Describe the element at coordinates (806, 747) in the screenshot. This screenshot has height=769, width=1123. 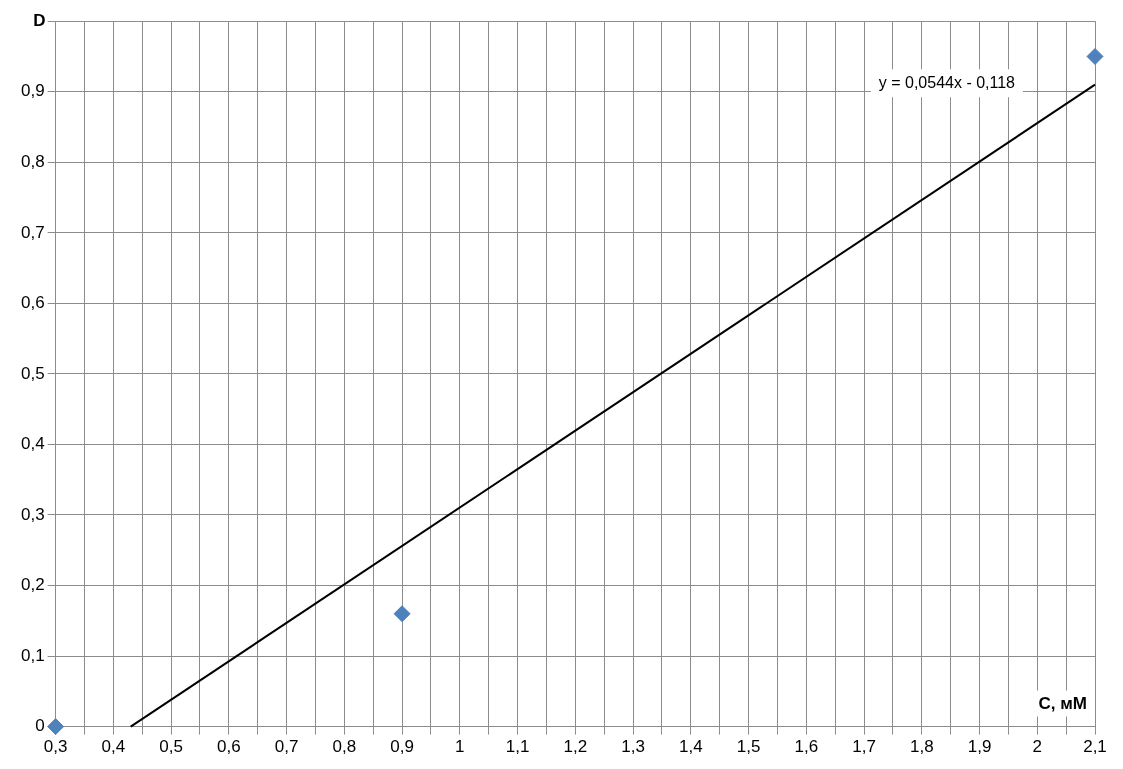
I see `x-tick-label: 1,6` at that location.